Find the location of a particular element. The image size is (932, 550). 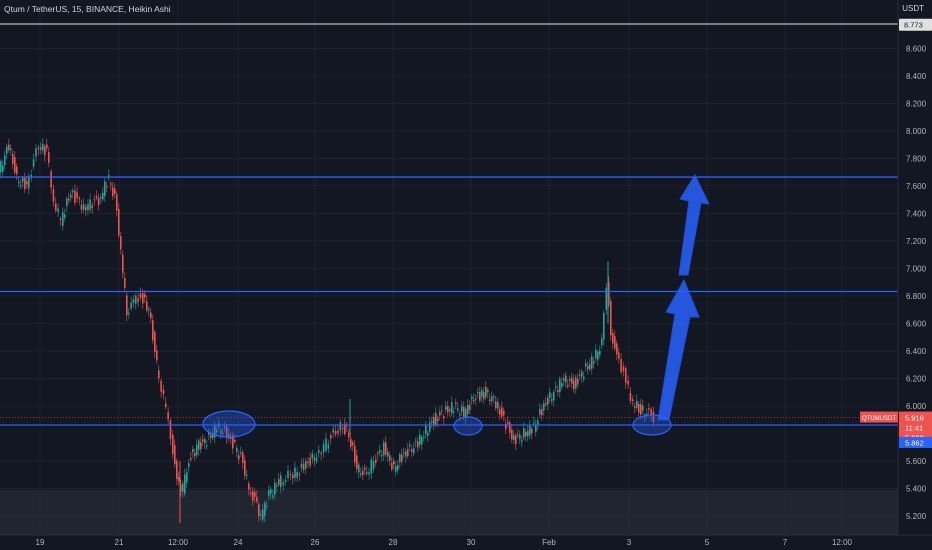

price-tick-label: 7.600 is located at coordinates (916, 186).